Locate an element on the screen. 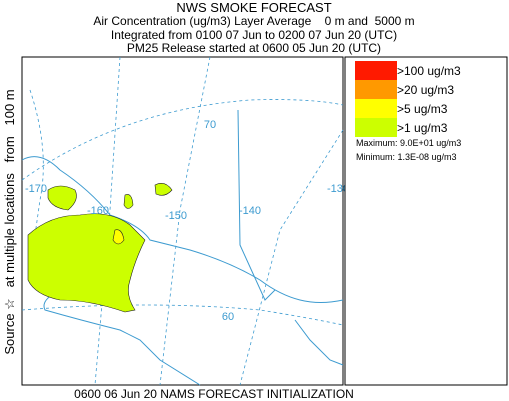  map-label: -140 is located at coordinates (250, 211).